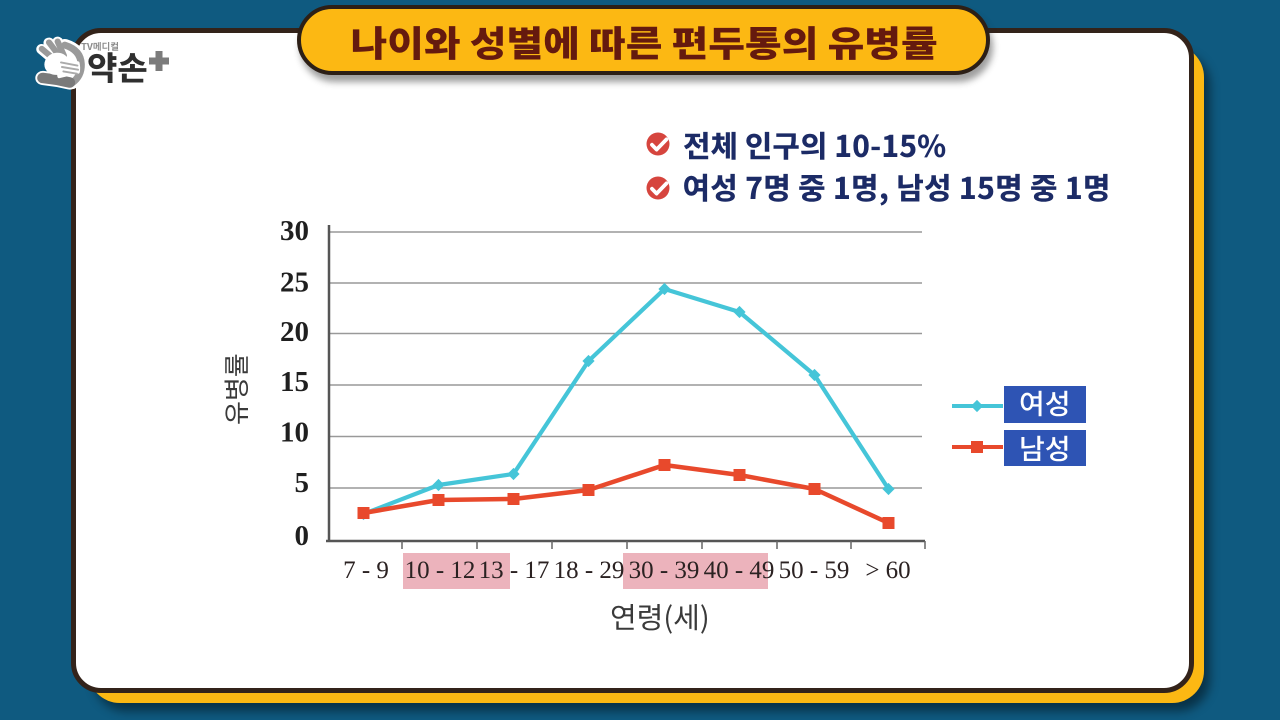 The width and height of the screenshot is (1280, 720). What do you see at coordinates (514, 570) in the screenshot?
I see `svg-text: 13 - 17` at bounding box center [514, 570].